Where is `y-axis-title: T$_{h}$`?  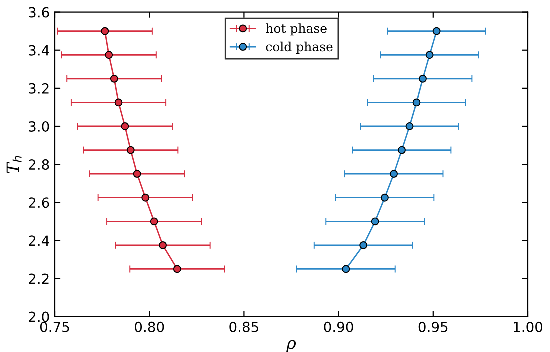
y-axis-title: T$_{h}$ is located at coordinates (14, 165).